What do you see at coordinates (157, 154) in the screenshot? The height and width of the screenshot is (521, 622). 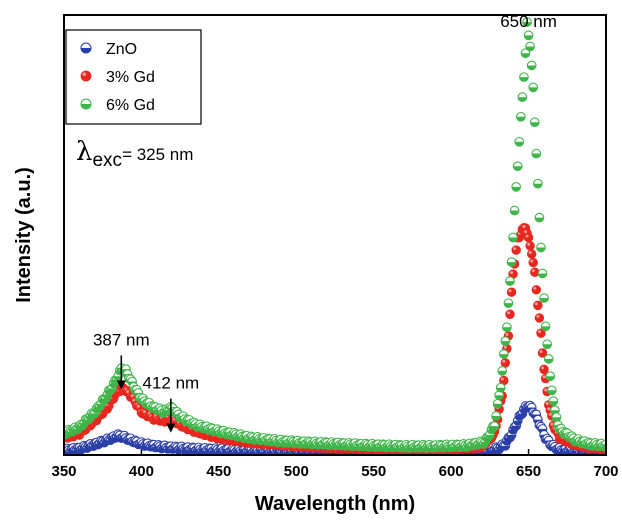 I see `excitation-value: = 325 nm` at bounding box center [157, 154].